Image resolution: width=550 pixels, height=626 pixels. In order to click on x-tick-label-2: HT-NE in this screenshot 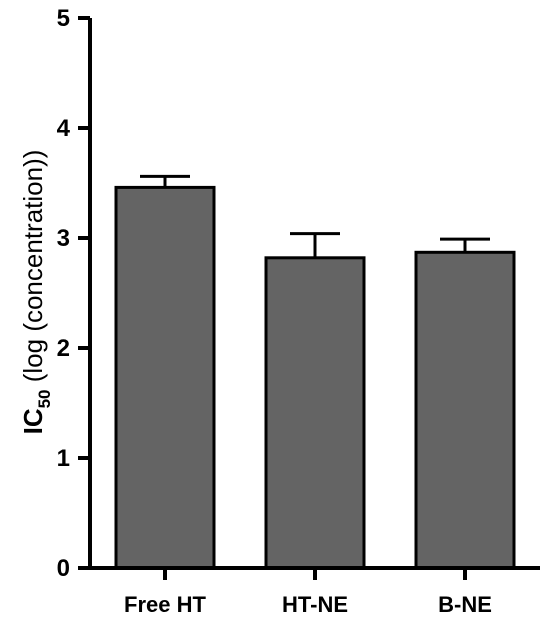, I will do `click(315, 604)`.